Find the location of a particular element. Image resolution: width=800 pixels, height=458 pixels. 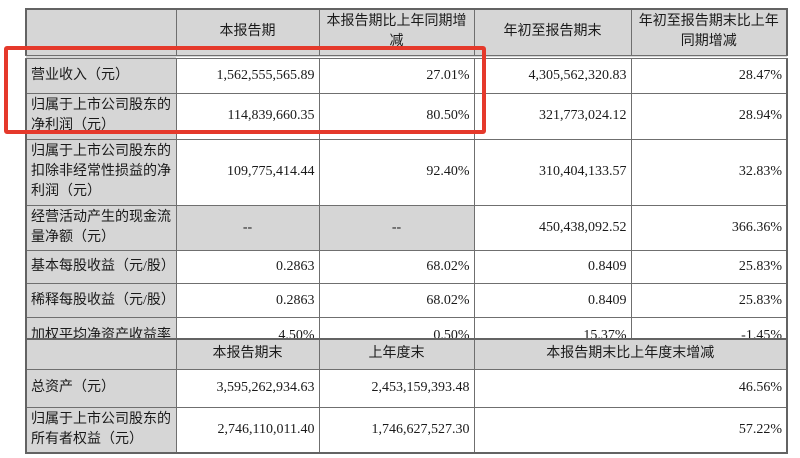

row-label: 归属于上市公司股东的所有者权益（元） is located at coordinates (101, 430).